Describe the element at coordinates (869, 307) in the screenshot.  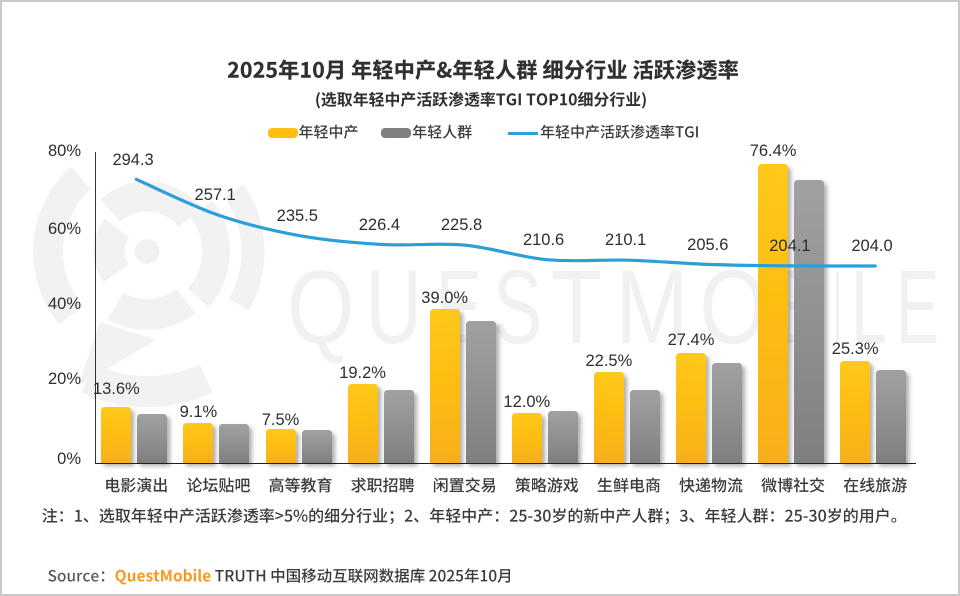
I see `svg-text: L` at that location.